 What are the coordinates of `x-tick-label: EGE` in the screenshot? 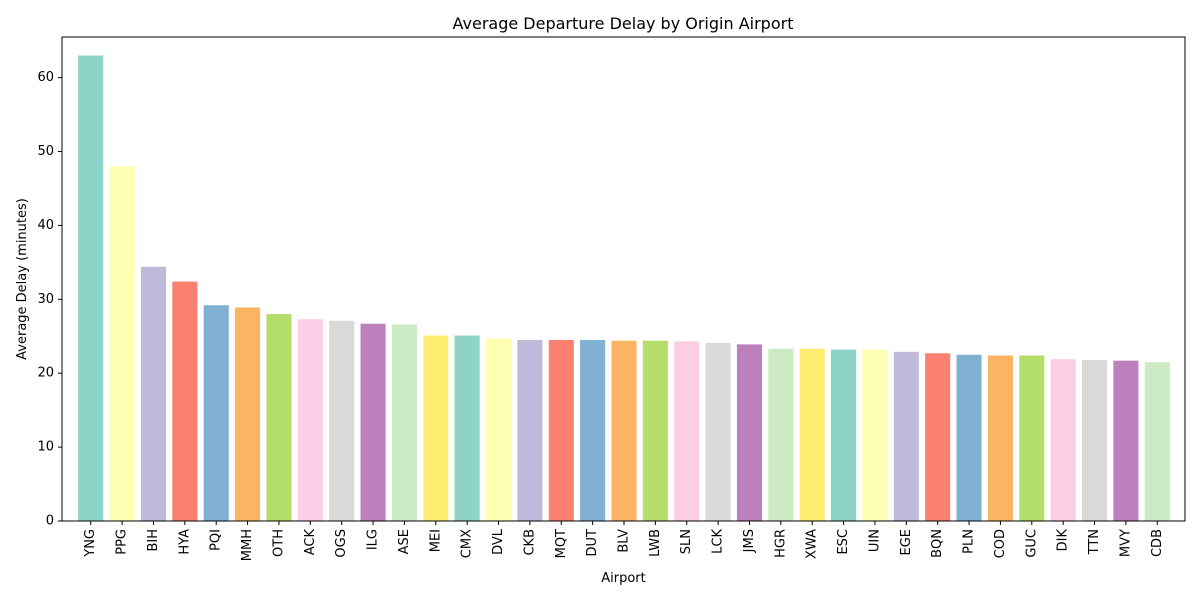 It's located at (906, 542).